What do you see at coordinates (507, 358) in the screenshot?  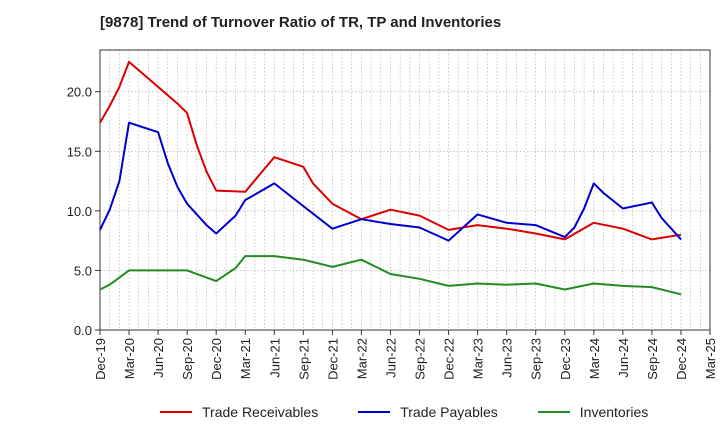 I see `x-tick-label: Jun-23` at bounding box center [507, 358].